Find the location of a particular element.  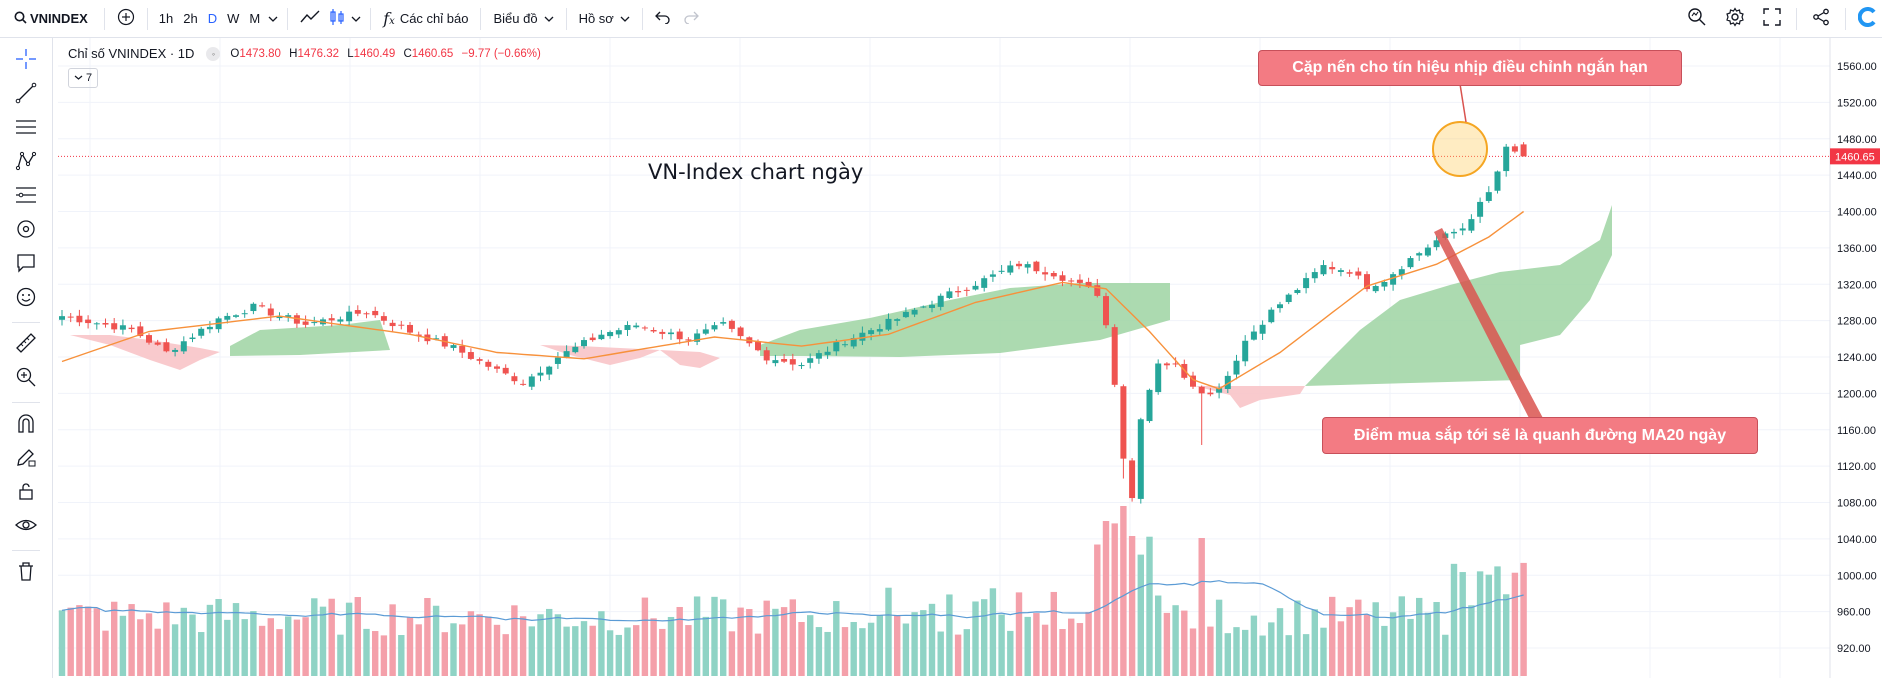

redo-icon is located at coordinates (691, 18).